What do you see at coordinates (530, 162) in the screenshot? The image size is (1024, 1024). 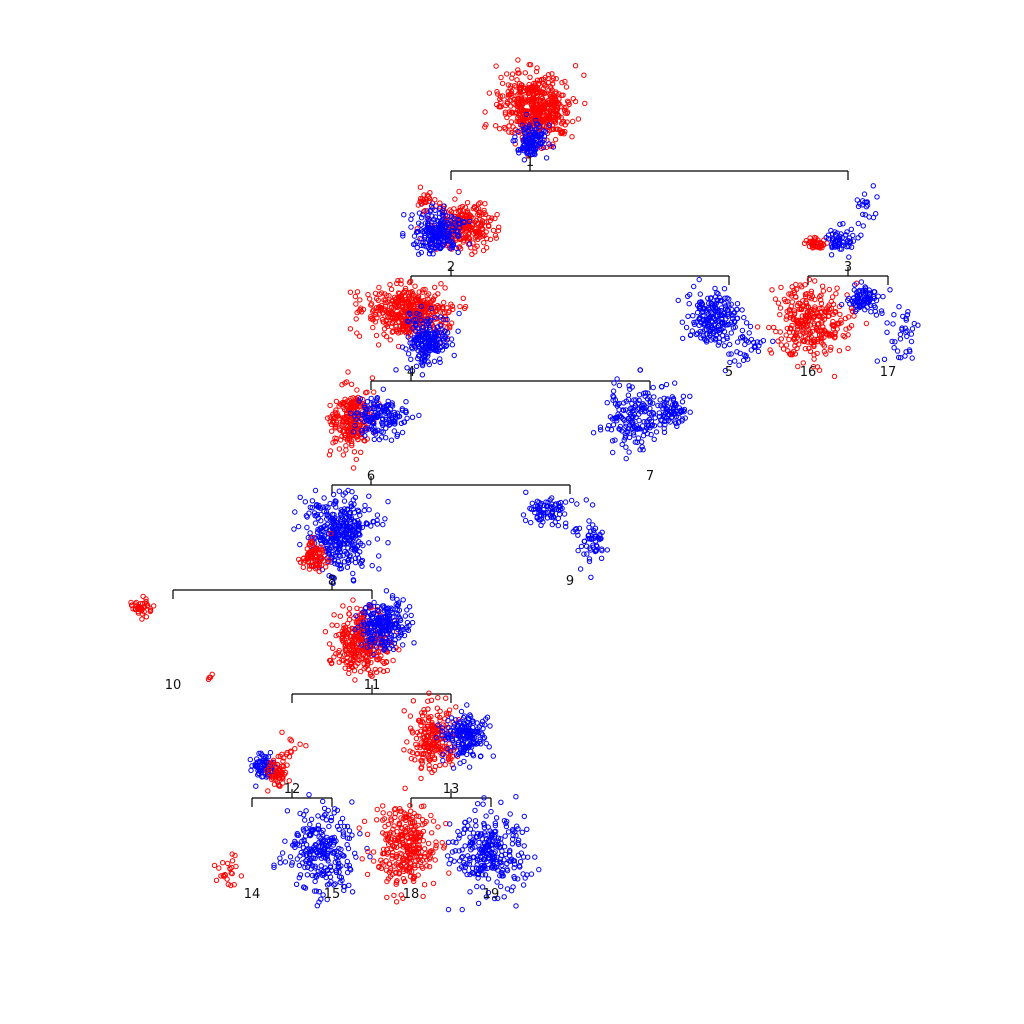 I see `node-label-1: 1` at bounding box center [530, 162].